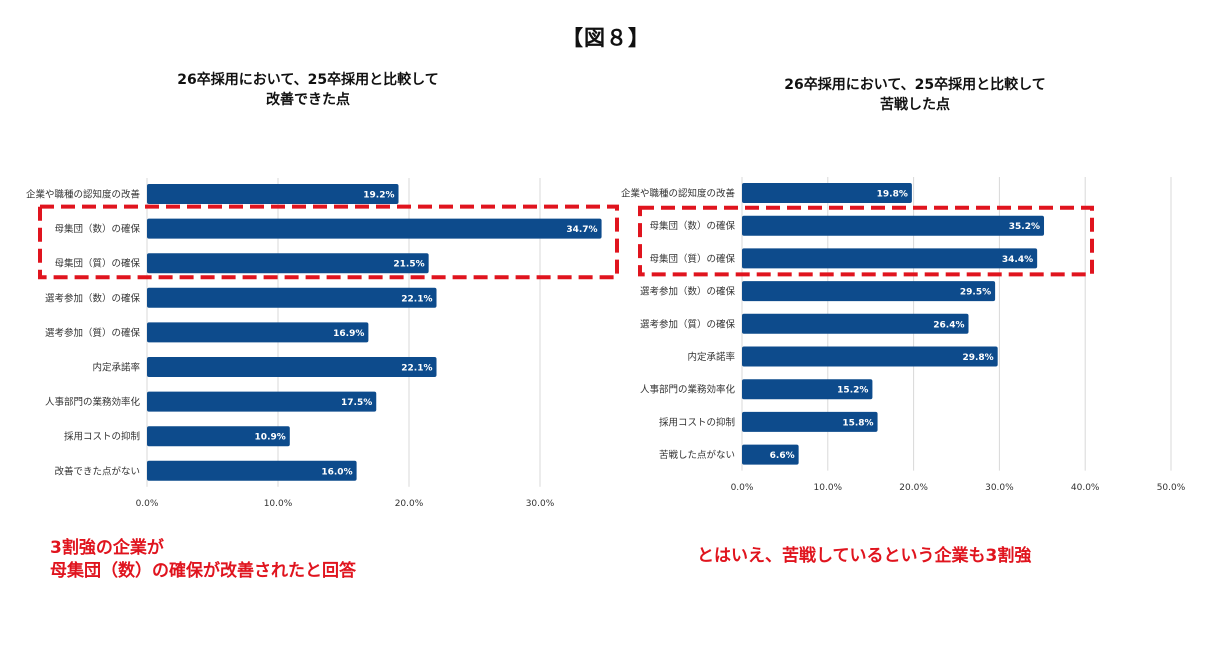  What do you see at coordinates (308, 100) in the screenshot?
I see `left-chart-title-line-2: 改善できた点` at bounding box center [308, 100].